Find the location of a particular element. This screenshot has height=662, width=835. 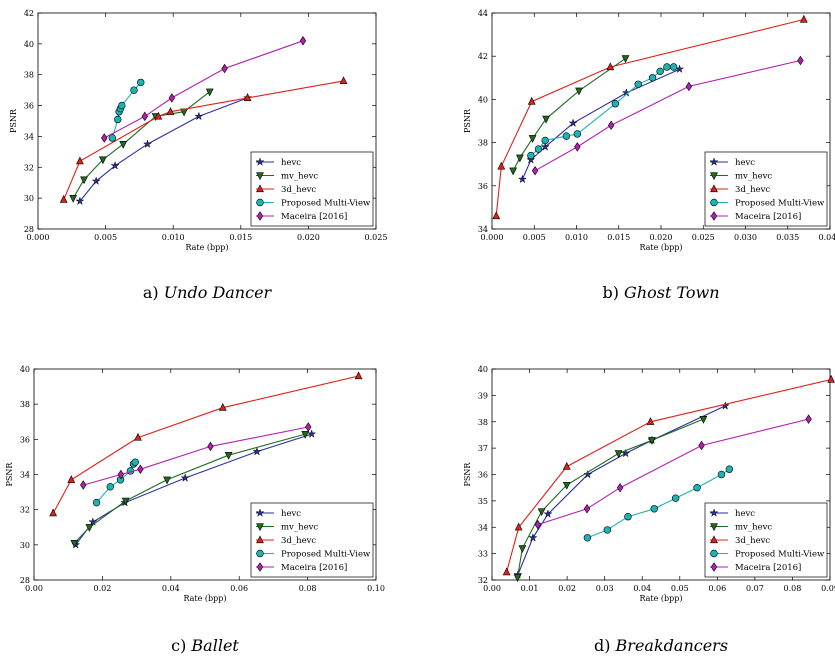

y-tick-label: 40 is located at coordinates (483, 369).